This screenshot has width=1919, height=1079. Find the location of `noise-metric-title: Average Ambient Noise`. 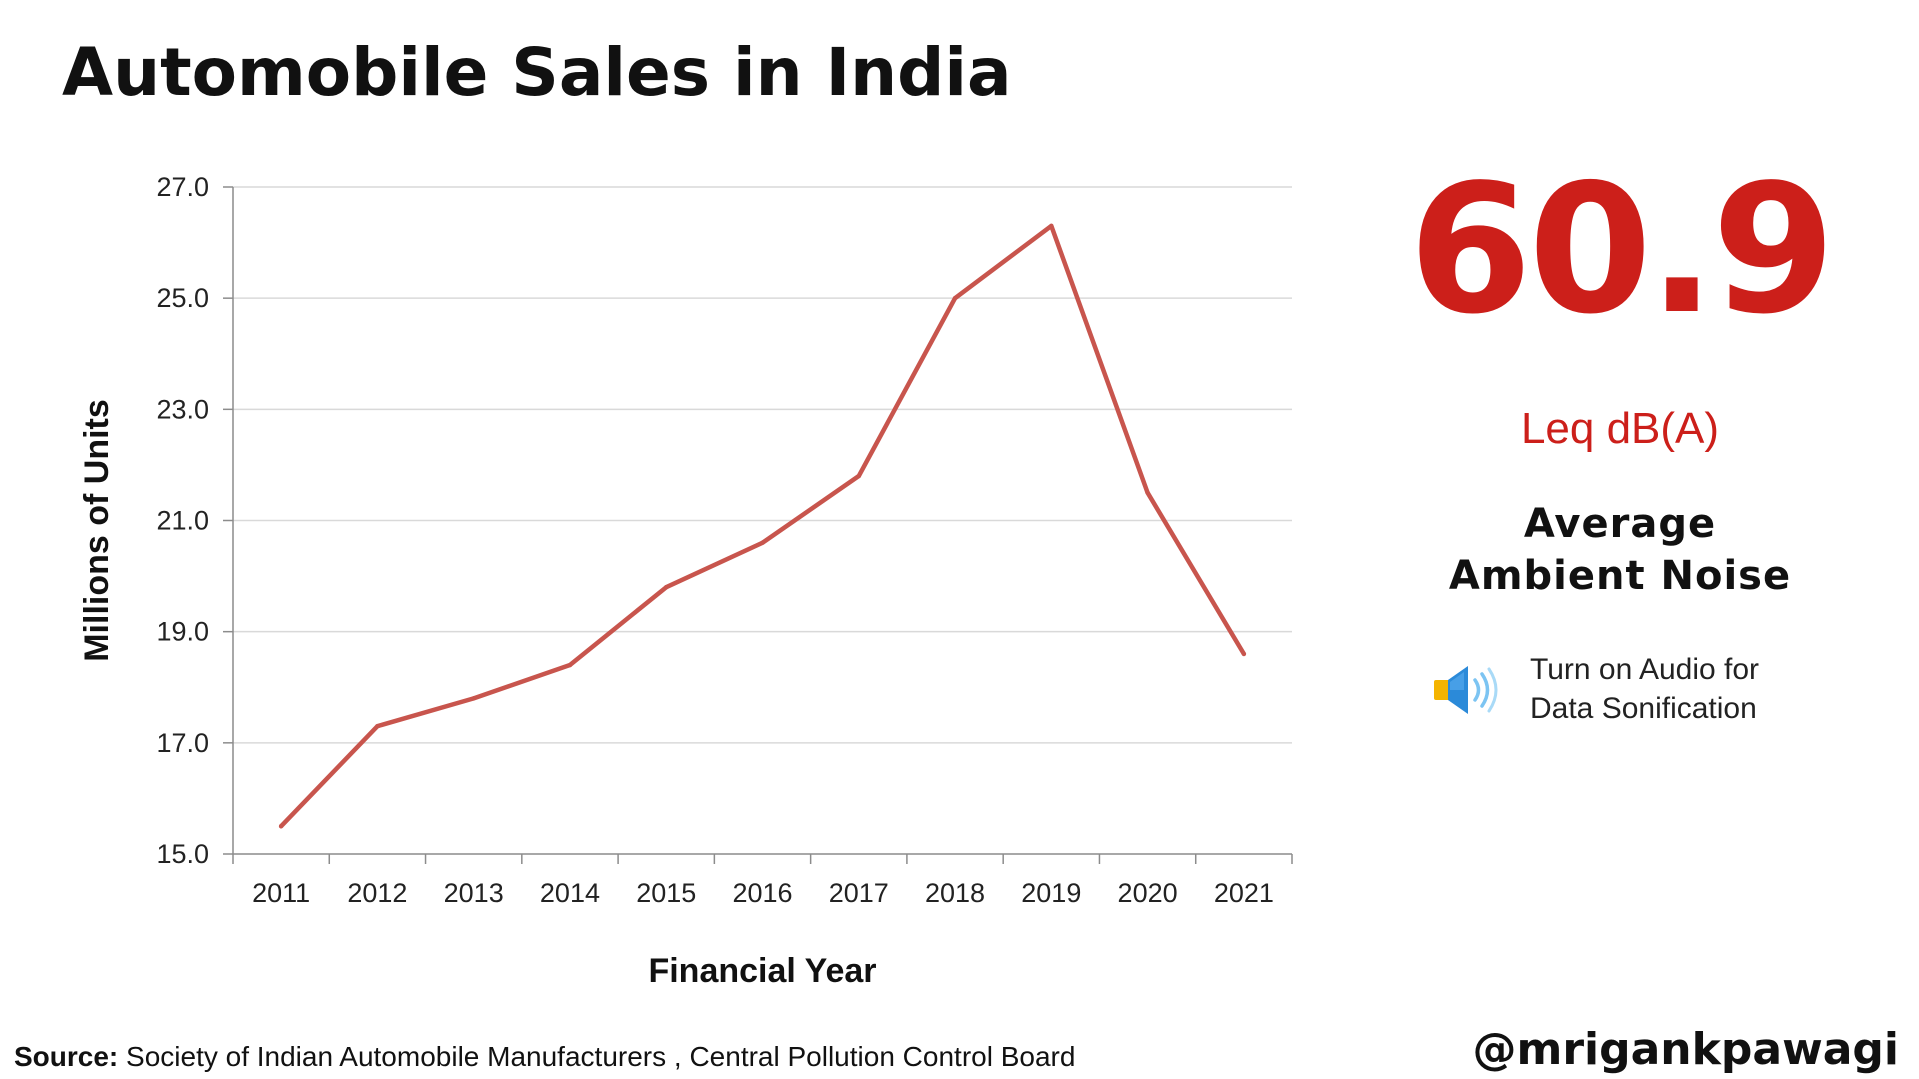

noise-metric-title: Average Ambient Noise is located at coordinates (1620, 550).